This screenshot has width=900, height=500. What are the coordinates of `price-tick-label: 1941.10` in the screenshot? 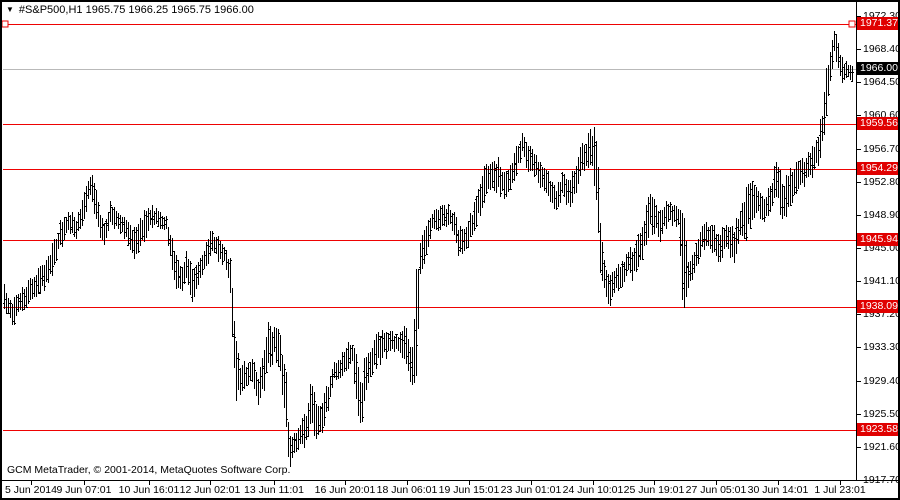 It's located at (881, 281).